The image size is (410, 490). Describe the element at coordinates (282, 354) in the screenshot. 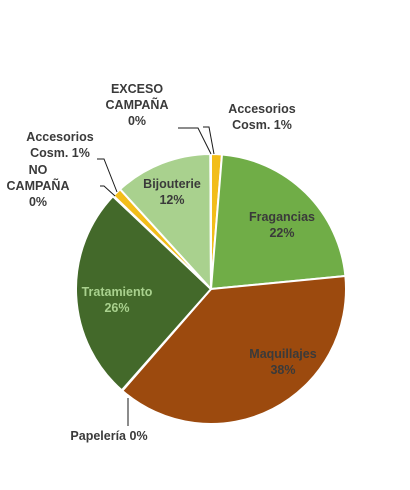

I see `data-label-3-line-1: Maquillajes` at that location.